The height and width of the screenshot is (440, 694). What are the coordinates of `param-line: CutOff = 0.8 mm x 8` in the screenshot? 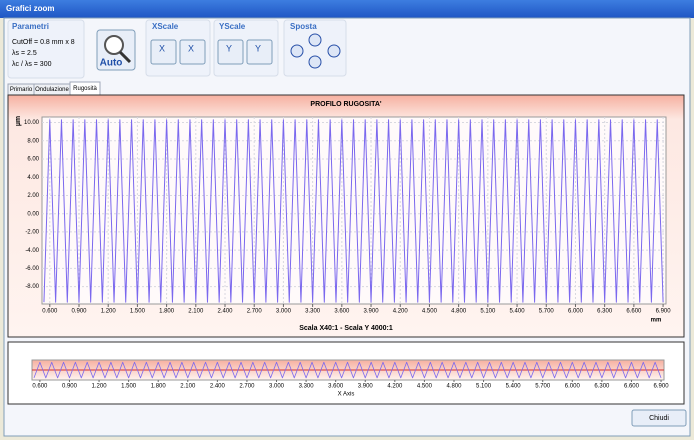 It's located at (43, 42).